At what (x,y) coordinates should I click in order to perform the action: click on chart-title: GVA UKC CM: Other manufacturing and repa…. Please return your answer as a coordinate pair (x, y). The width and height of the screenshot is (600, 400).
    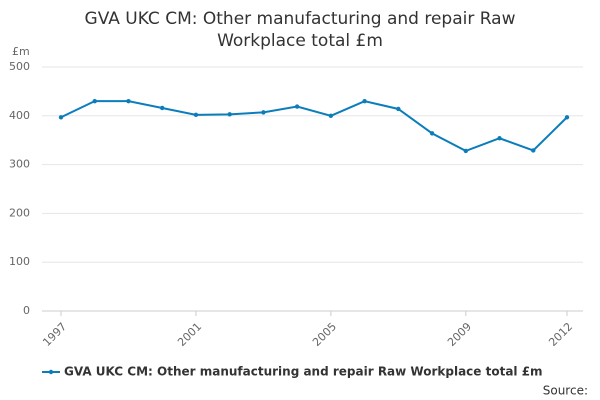
    Looking at the image, I should click on (300, 30).